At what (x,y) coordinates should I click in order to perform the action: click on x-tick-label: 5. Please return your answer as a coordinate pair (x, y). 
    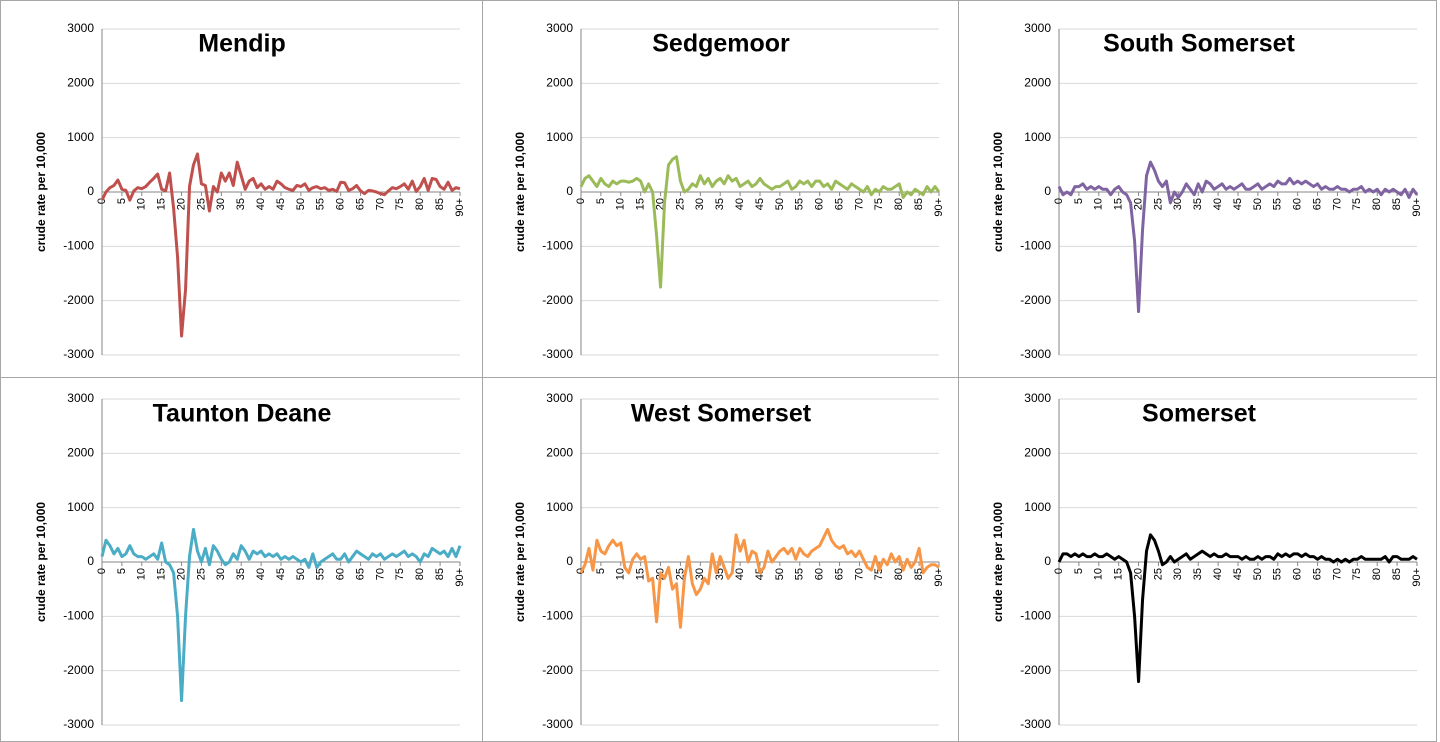
    Looking at the image, I should click on (122, 201).